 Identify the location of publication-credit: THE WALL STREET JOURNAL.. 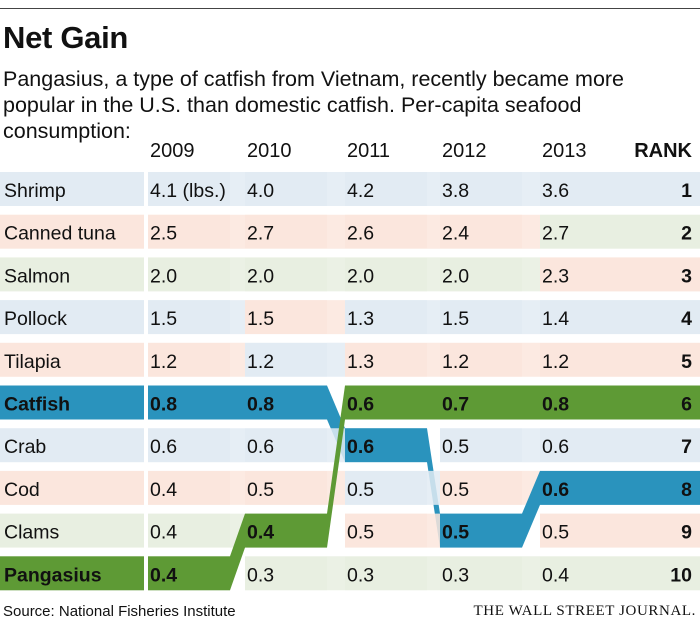
(584, 611).